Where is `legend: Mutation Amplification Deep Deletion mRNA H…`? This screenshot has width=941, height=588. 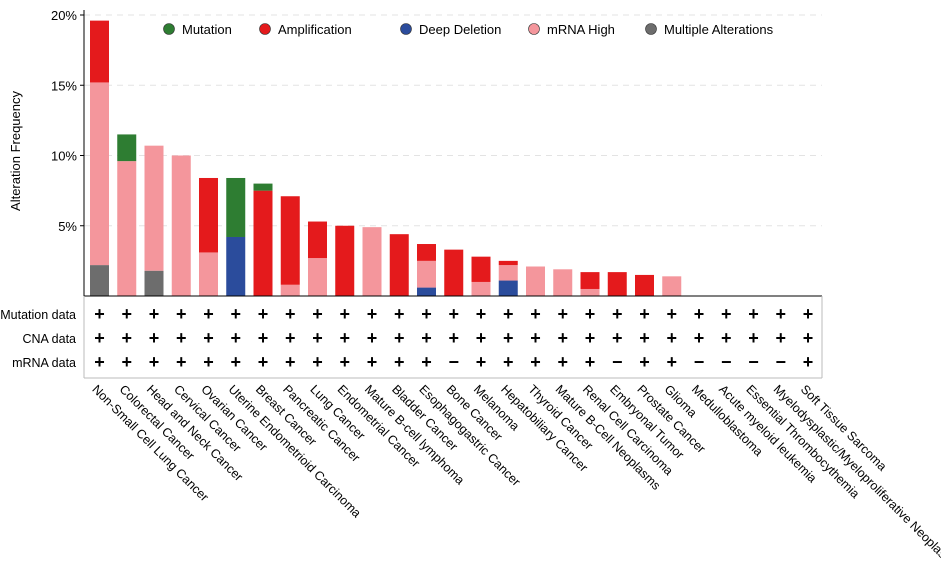 legend: Mutation Amplification Deep Deletion mRNA H… is located at coordinates (468, 29).